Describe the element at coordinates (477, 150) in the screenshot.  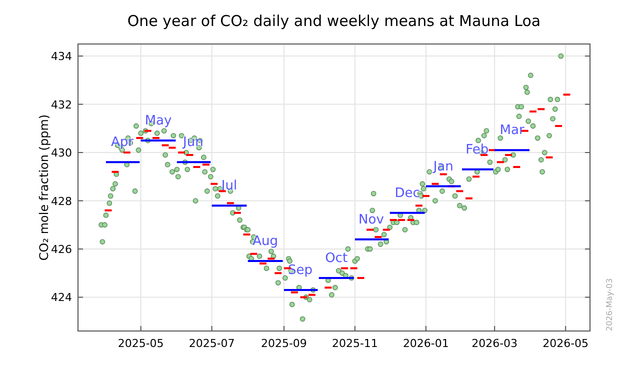
I see `annotation: Feb` at that location.